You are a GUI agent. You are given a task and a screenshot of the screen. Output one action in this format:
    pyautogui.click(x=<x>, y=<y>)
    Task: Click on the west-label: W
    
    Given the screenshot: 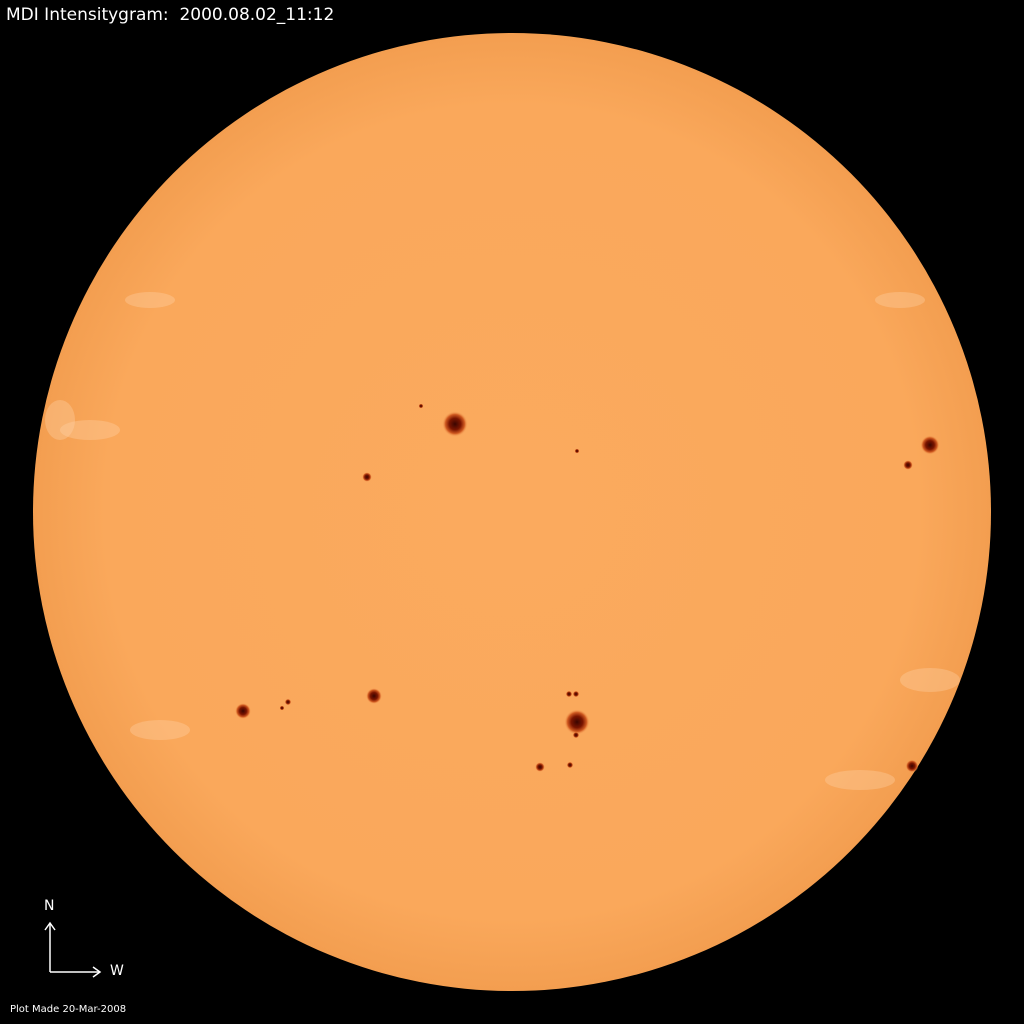 What is the action you would take?
    pyautogui.click(x=117, y=971)
    